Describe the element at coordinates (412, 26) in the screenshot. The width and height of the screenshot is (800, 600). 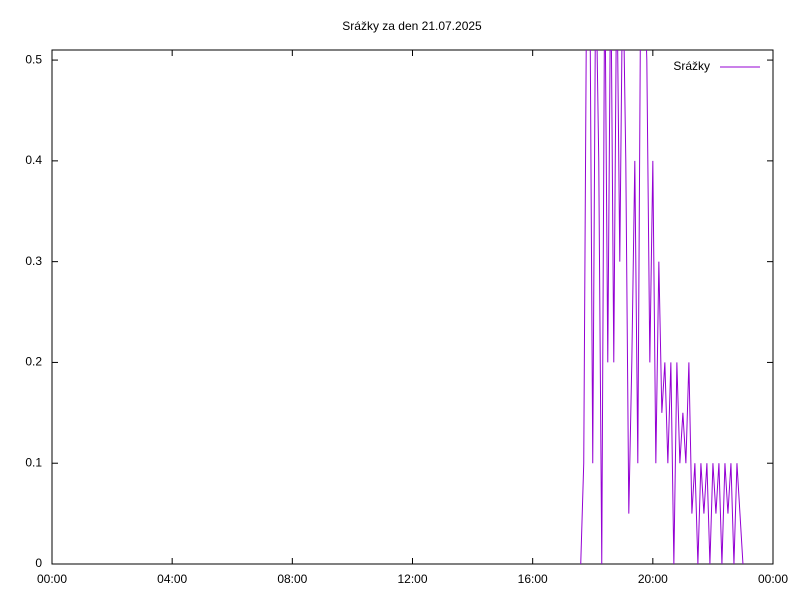
I see `chart-title: Srážky za den 21.07.2025` at that location.